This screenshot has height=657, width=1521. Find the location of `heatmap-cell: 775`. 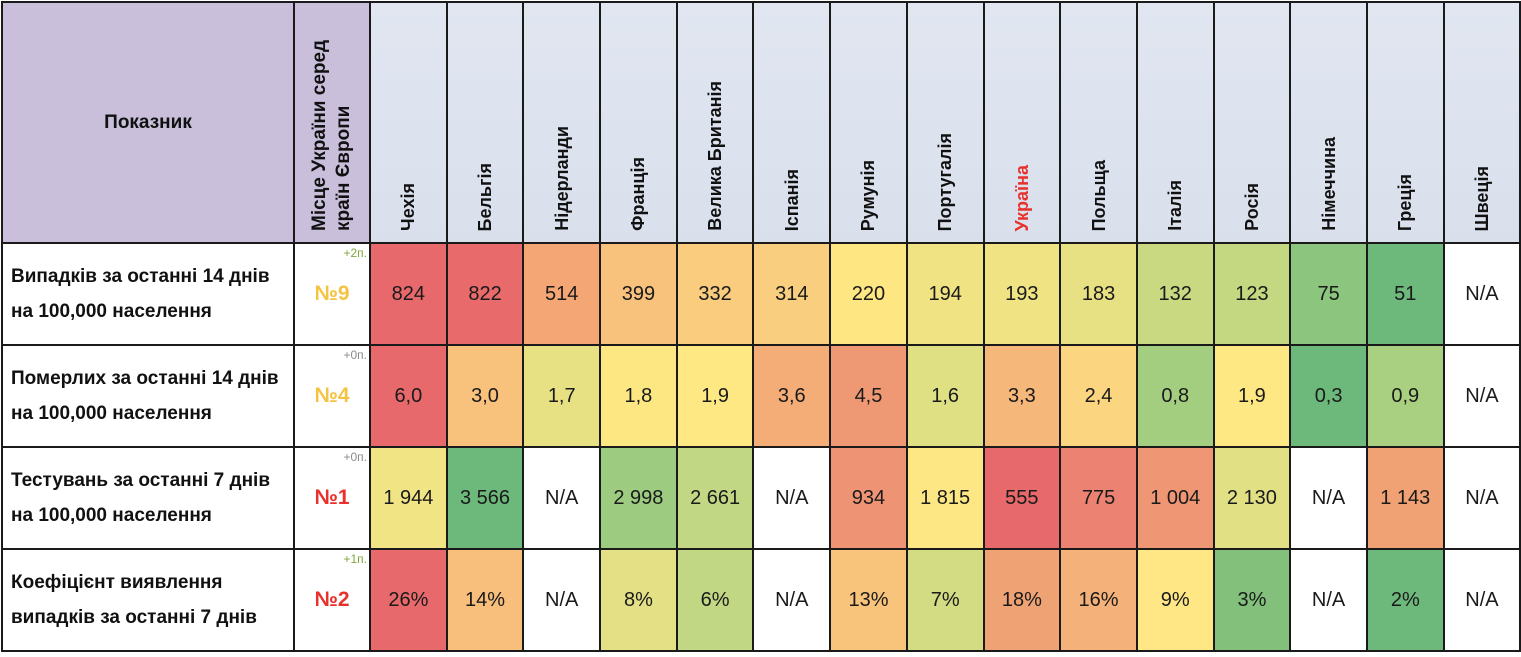

heatmap-cell: 775 is located at coordinates (1098, 498).